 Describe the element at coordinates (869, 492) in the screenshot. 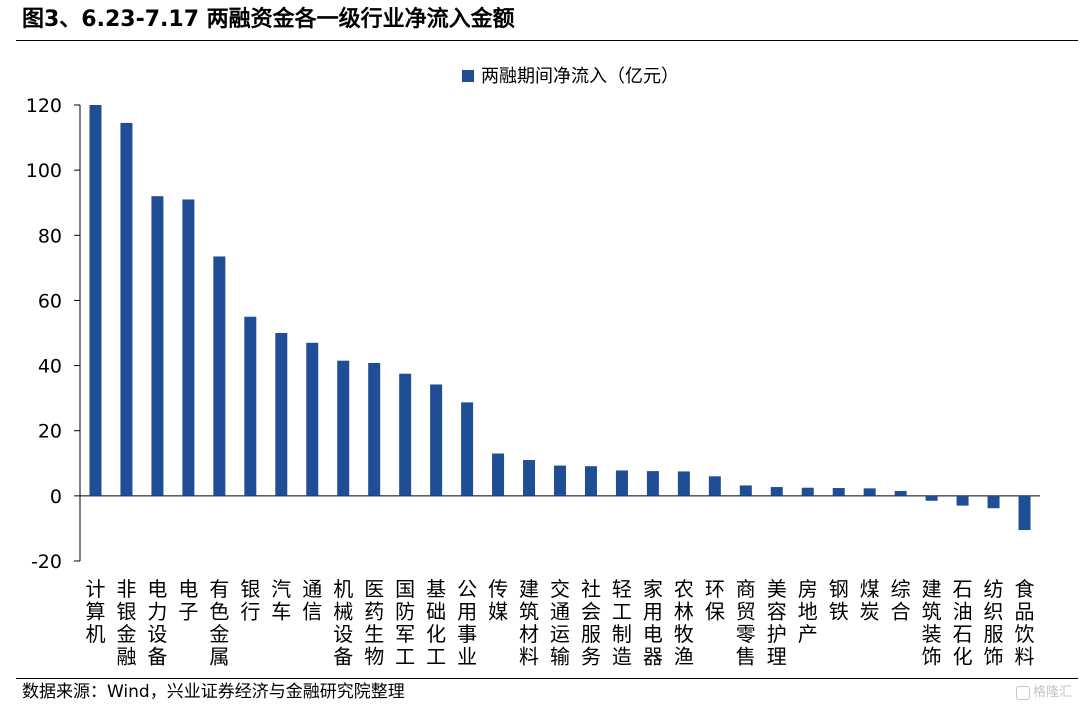

I see `bar-煤炭` at that location.